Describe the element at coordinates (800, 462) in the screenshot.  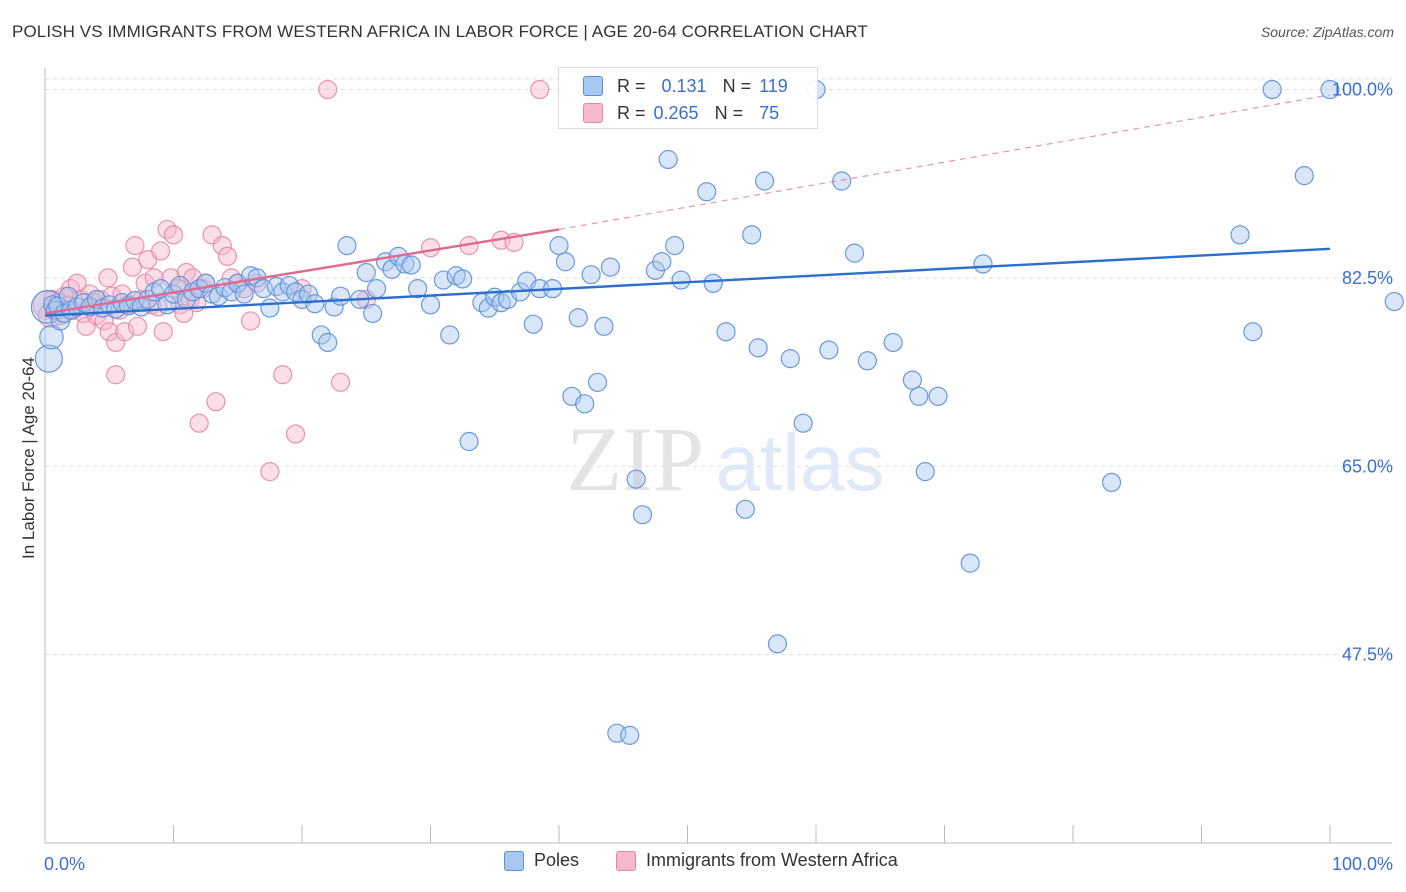
I see `watermark-atlas: atlas` at that location.